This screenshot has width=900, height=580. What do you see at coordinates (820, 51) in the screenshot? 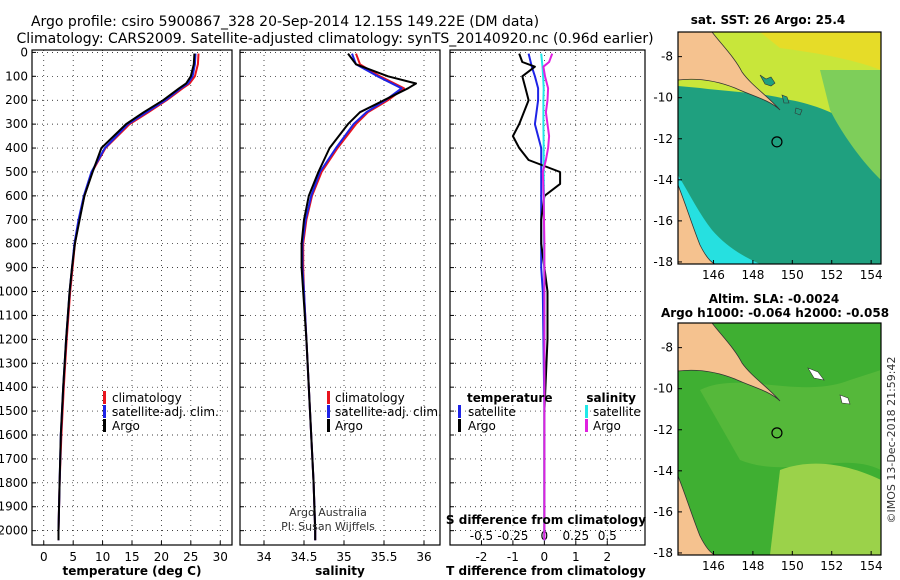
I see `sst-hot-zone` at bounding box center [820, 51].